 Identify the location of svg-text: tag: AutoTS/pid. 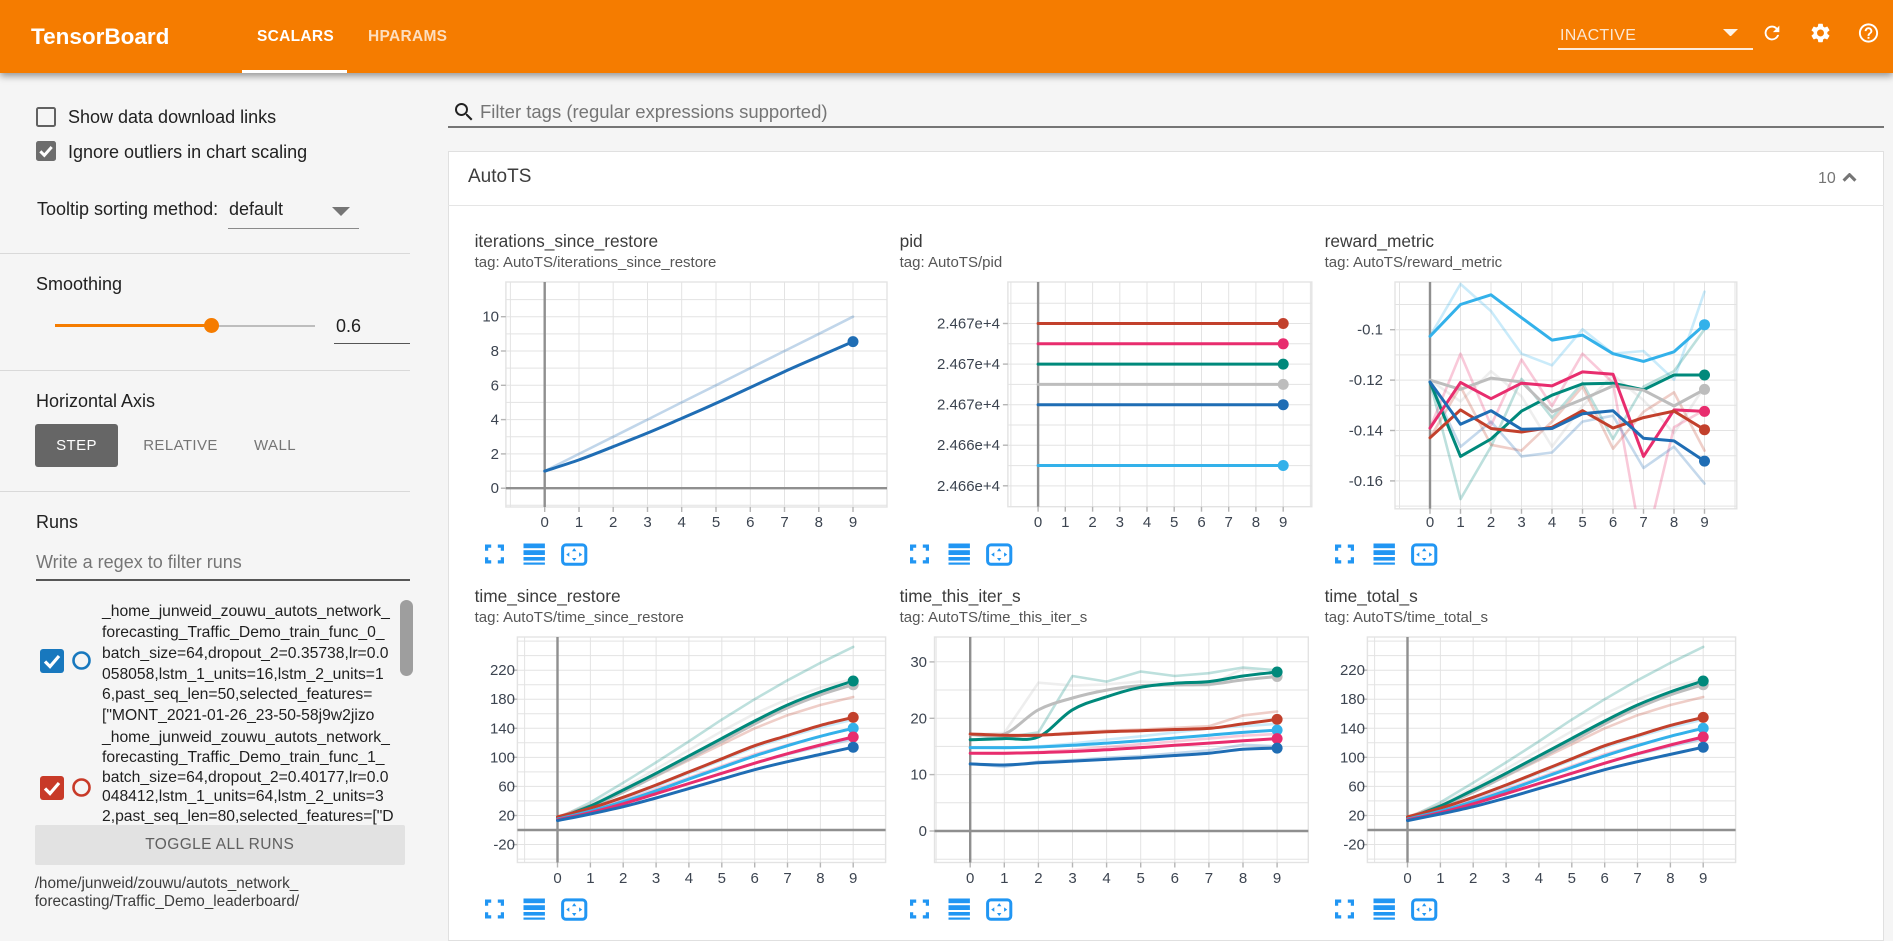
(951, 262).